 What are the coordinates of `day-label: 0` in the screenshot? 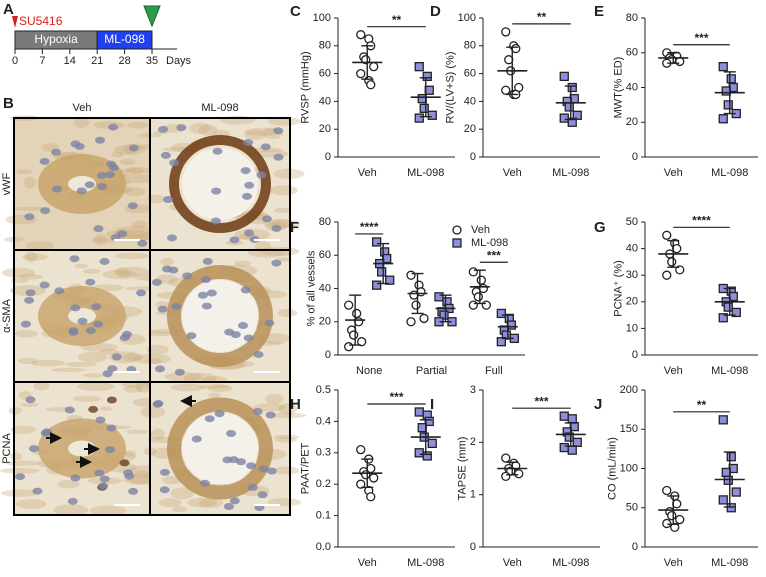 It's located at (15, 61).